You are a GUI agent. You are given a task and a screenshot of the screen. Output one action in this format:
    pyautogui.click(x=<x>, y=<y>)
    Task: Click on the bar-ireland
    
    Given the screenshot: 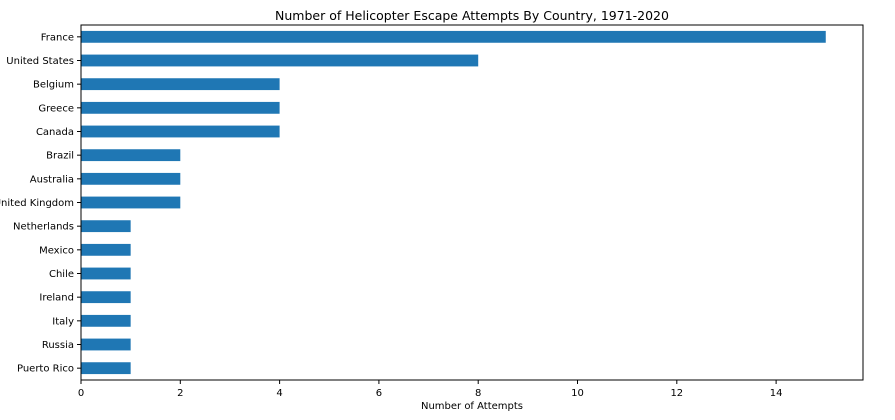 What is the action you would take?
    pyautogui.click(x=106, y=297)
    